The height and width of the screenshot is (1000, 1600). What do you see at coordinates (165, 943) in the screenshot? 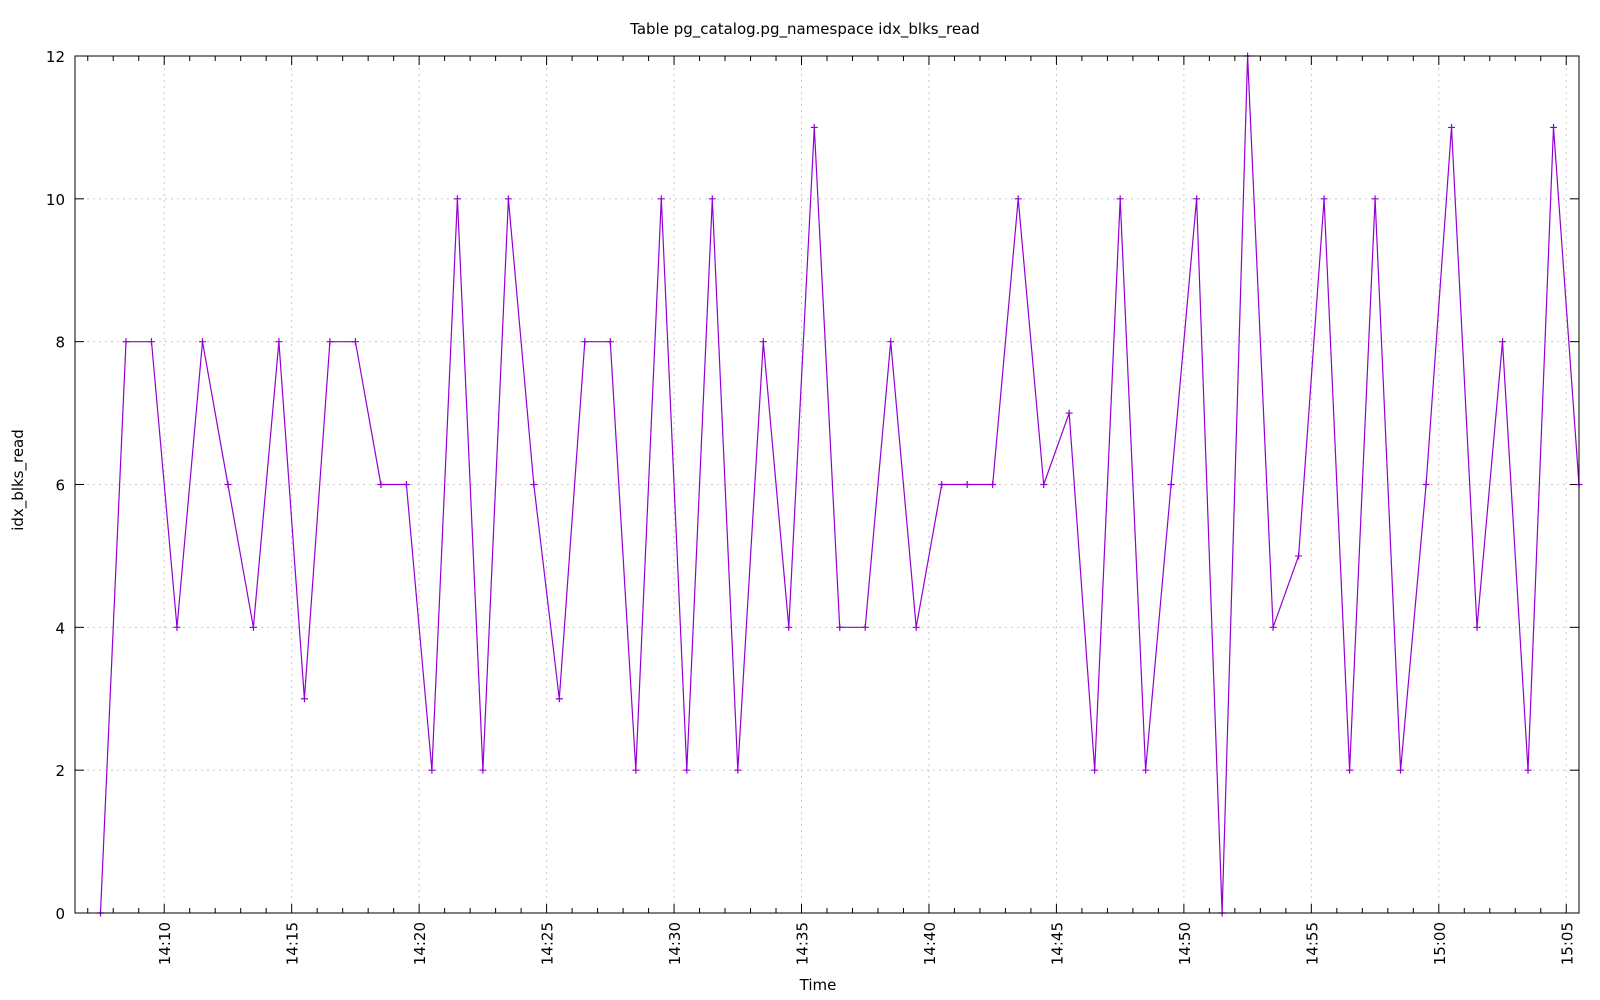
I see `x-tick-label: 14:10` at bounding box center [165, 943].